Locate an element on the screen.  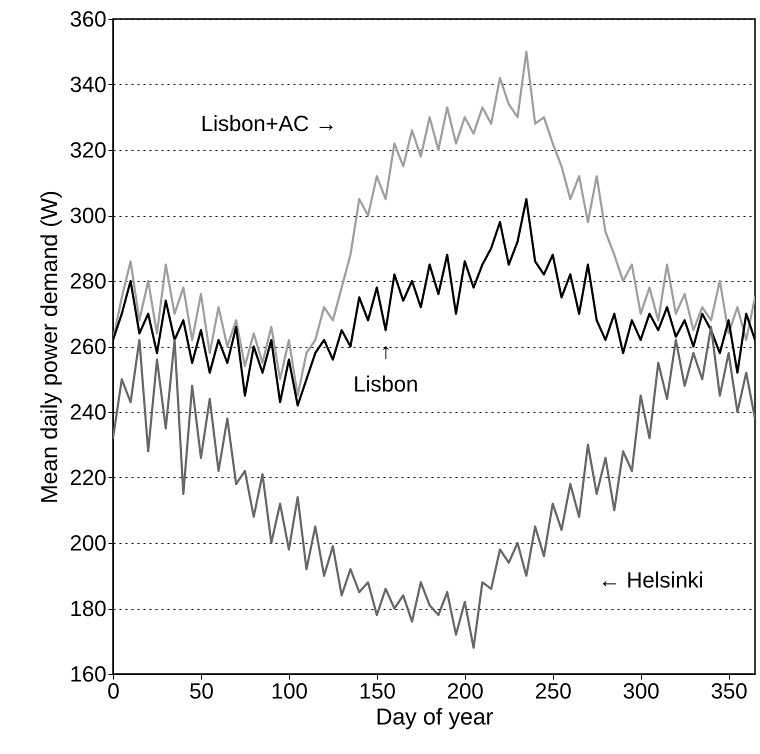
x-axis-title: Day of year is located at coordinates (435, 717).